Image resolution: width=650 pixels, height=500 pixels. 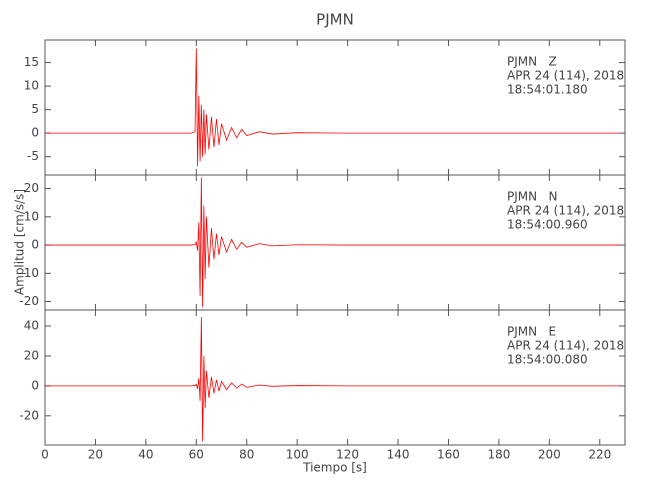 I want to click on x-tick-label: 180, so click(x=498, y=455).